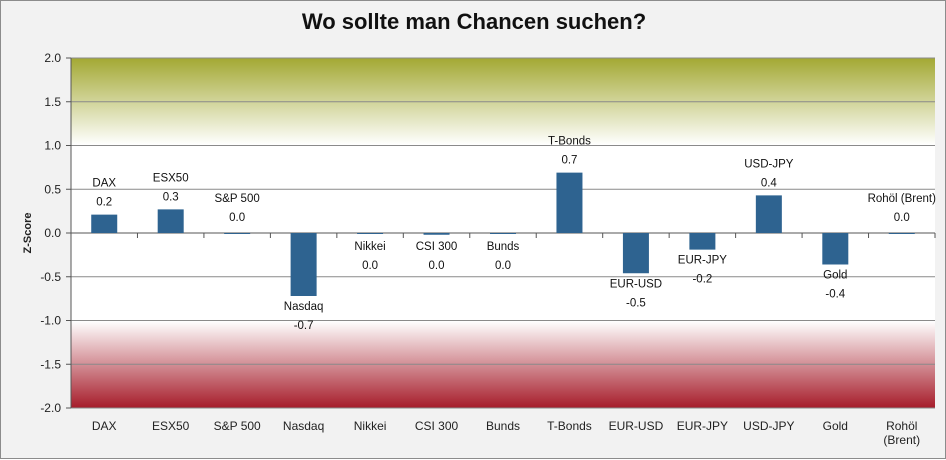 The image size is (946, 460). I want to click on data-label-name: T-Bonds, so click(569, 142).